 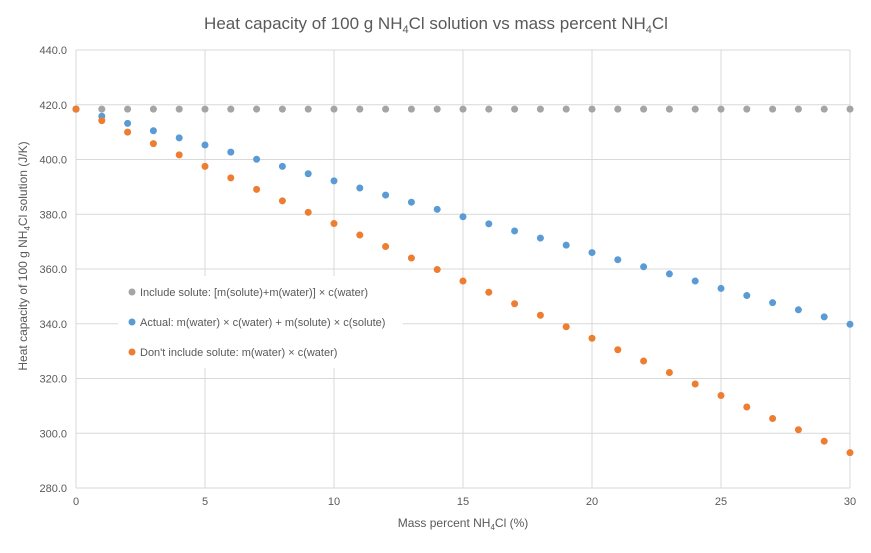 I want to click on y-tick-label: 280.0, so click(x=53, y=489).